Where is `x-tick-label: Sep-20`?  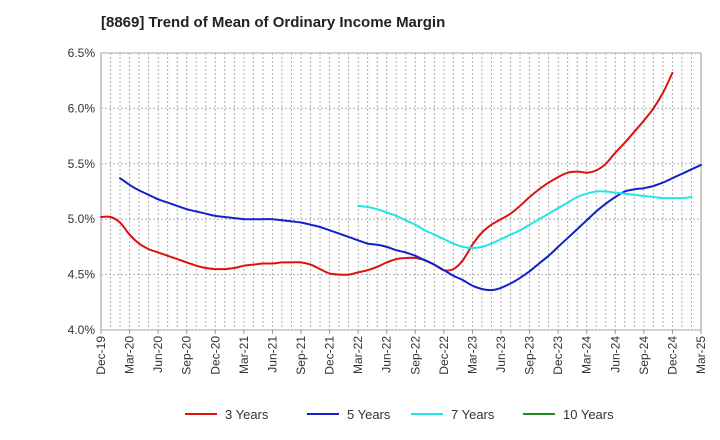 x-tick-label: Sep-20 is located at coordinates (187, 355).